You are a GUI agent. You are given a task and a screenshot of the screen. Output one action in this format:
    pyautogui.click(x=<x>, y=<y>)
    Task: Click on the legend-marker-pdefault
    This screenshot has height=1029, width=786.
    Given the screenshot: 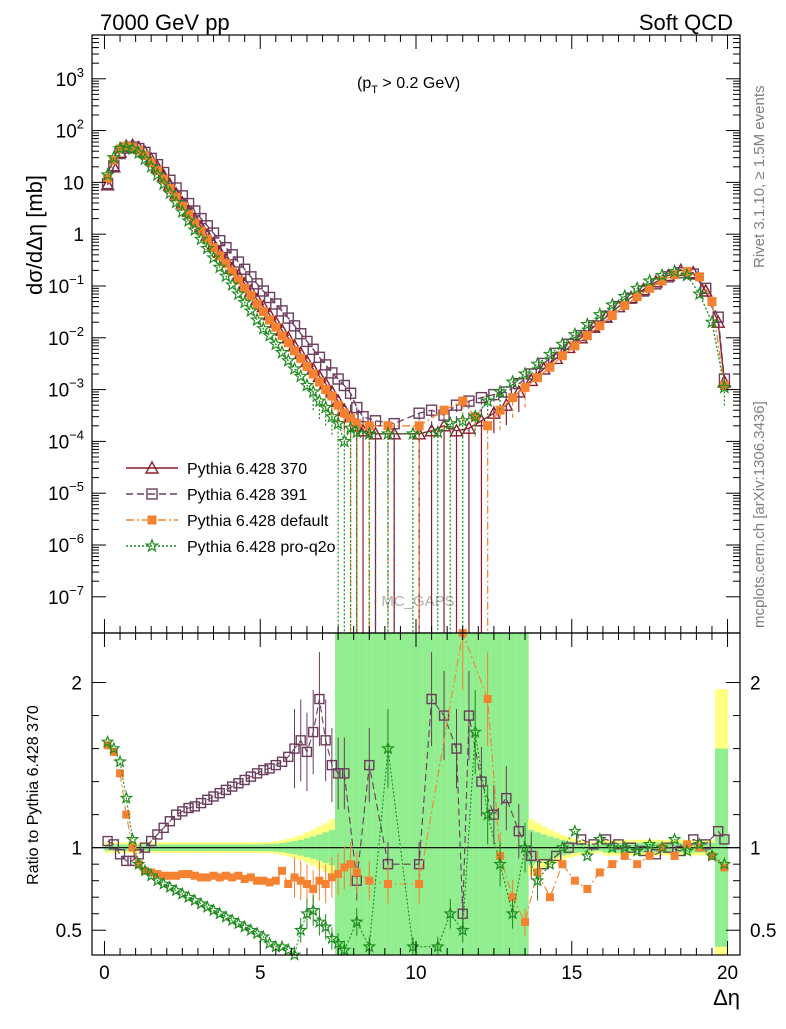 What is the action you would take?
    pyautogui.click(x=152, y=520)
    